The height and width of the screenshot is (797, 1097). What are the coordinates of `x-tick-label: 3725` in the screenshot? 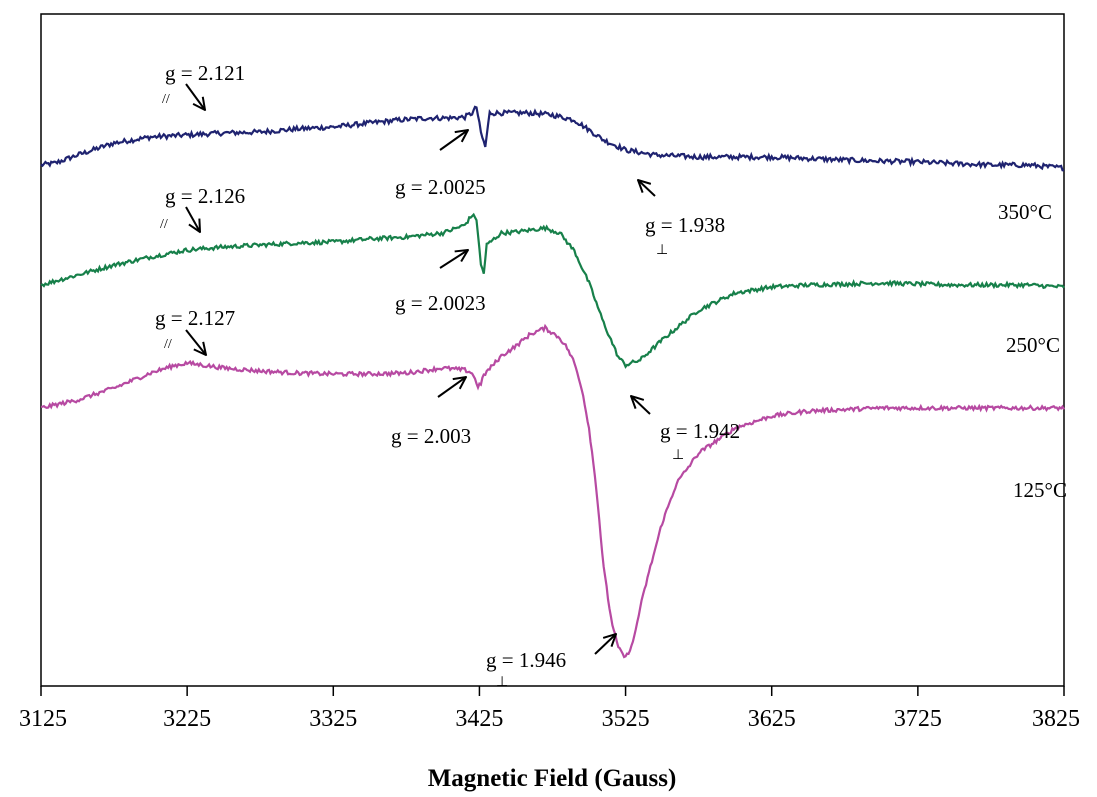 It's located at (918, 719).